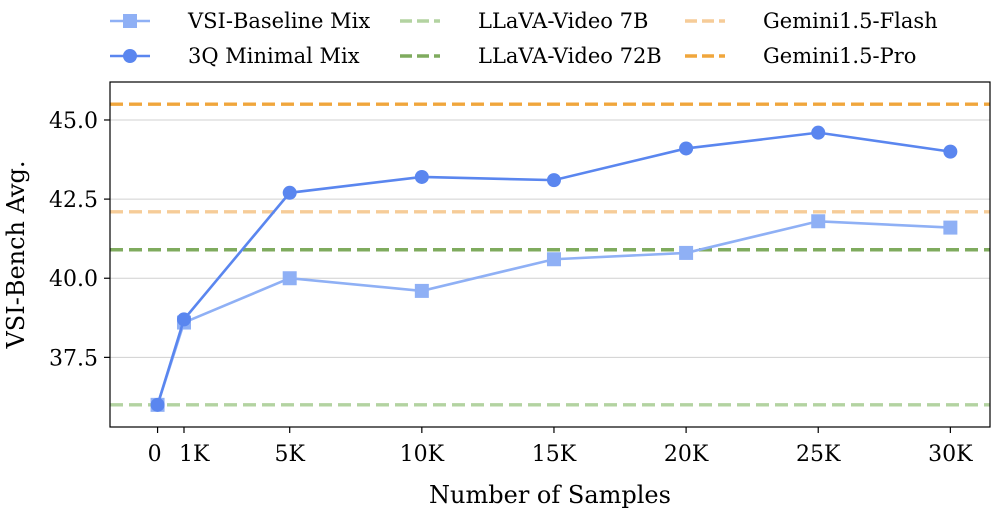 This screenshot has height=513, width=996. I want to click on legend-item-vsi-baseline-mix: VSI-Baseline Mix, so click(240, 21).